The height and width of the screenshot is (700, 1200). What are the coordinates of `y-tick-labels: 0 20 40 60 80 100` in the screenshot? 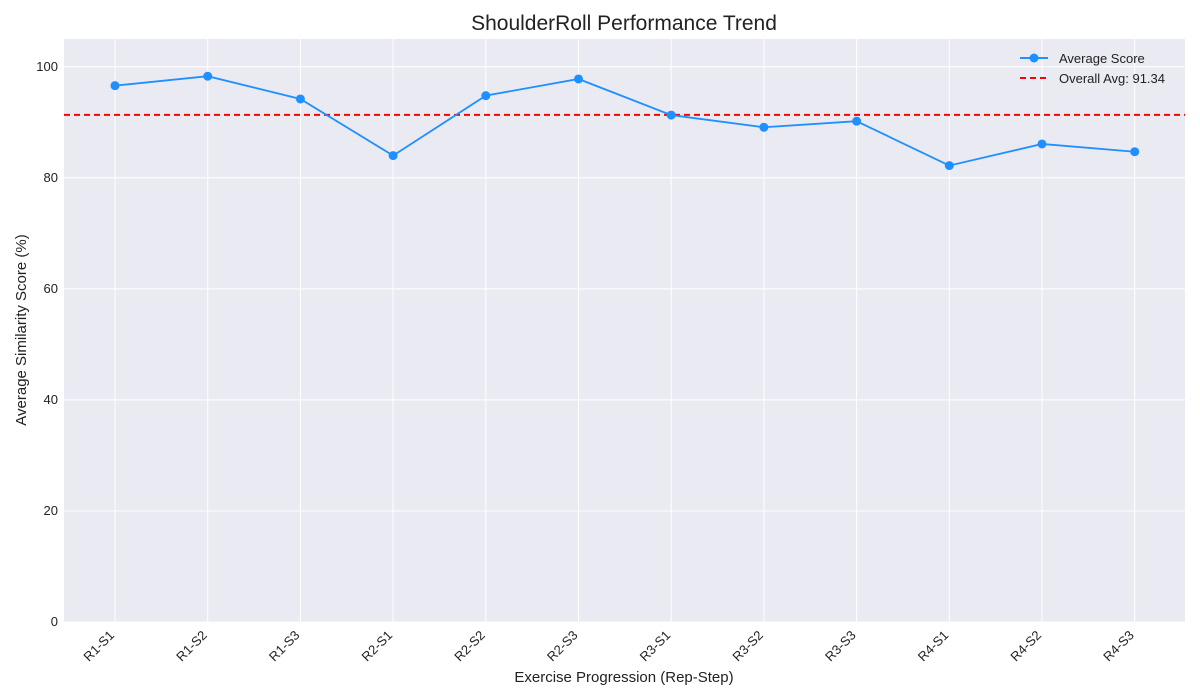 It's located at (47, 344).